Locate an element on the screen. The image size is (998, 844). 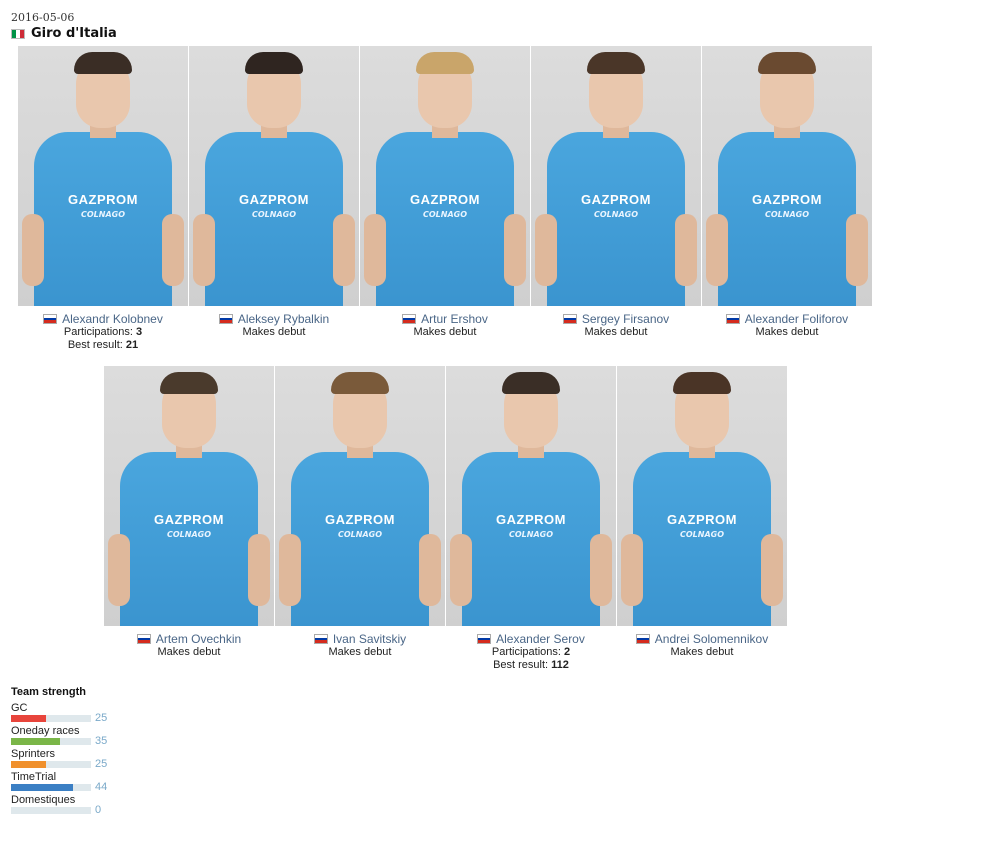
rider-best-result: Best result: 21 is located at coordinates (103, 345).